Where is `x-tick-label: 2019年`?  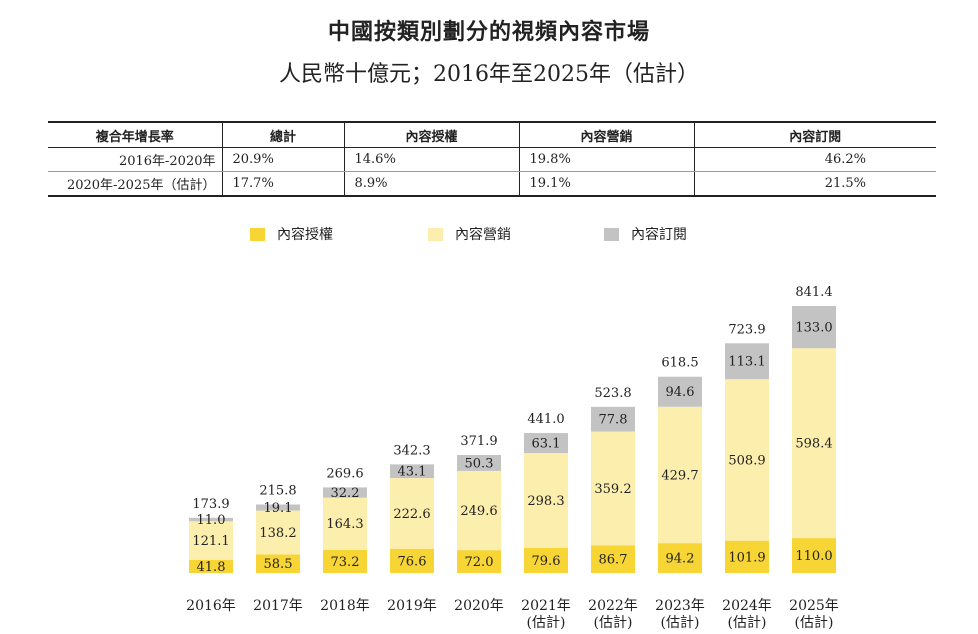
x-tick-label: 2019年 is located at coordinates (412, 606).